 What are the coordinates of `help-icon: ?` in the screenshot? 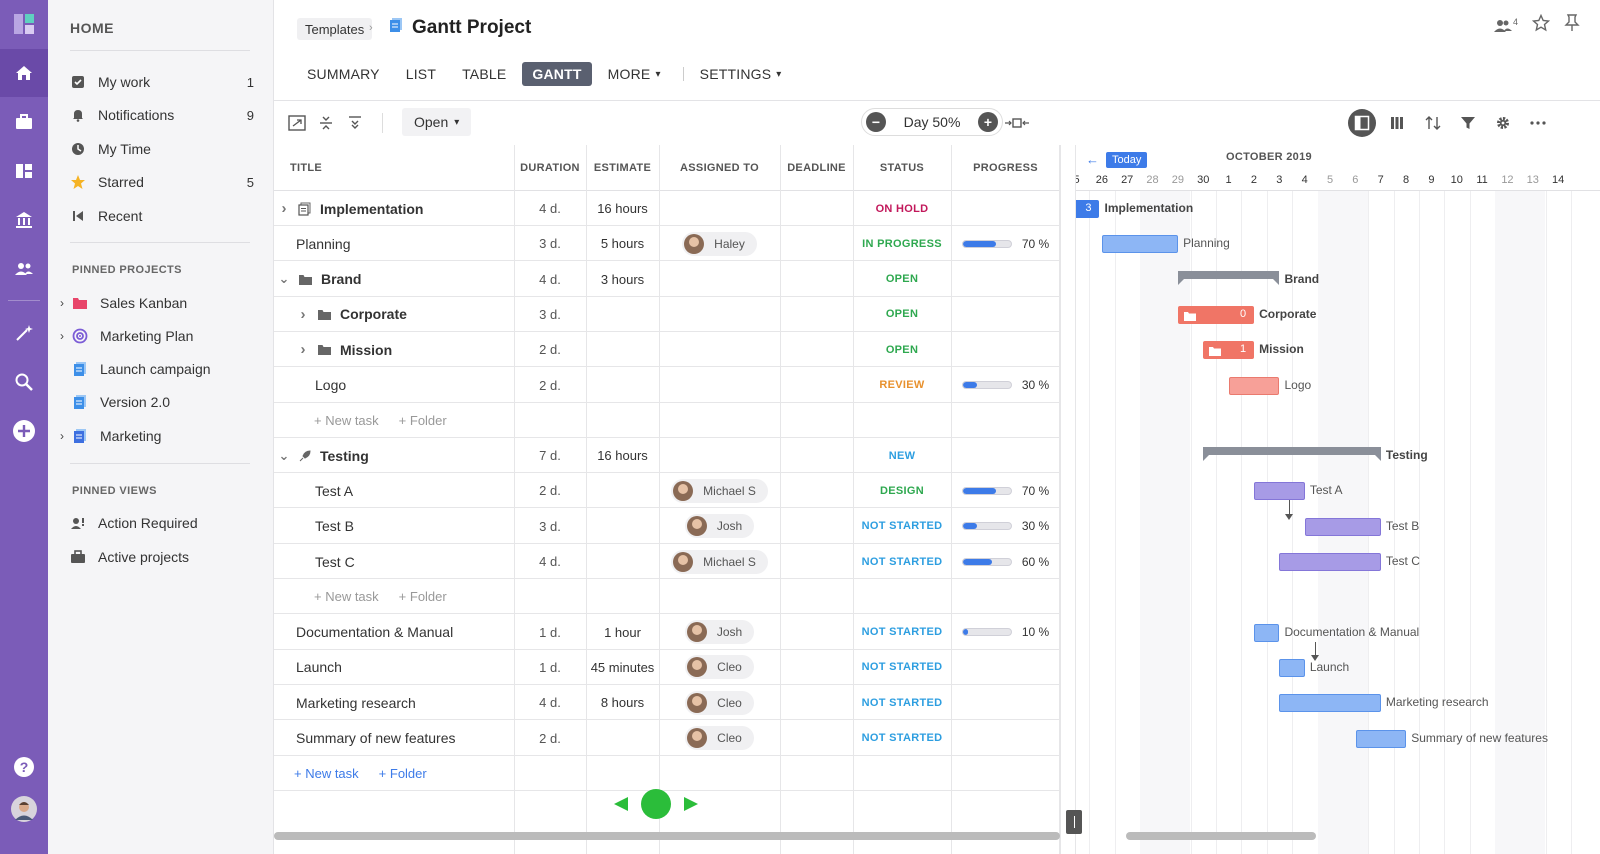 It's located at (24, 767).